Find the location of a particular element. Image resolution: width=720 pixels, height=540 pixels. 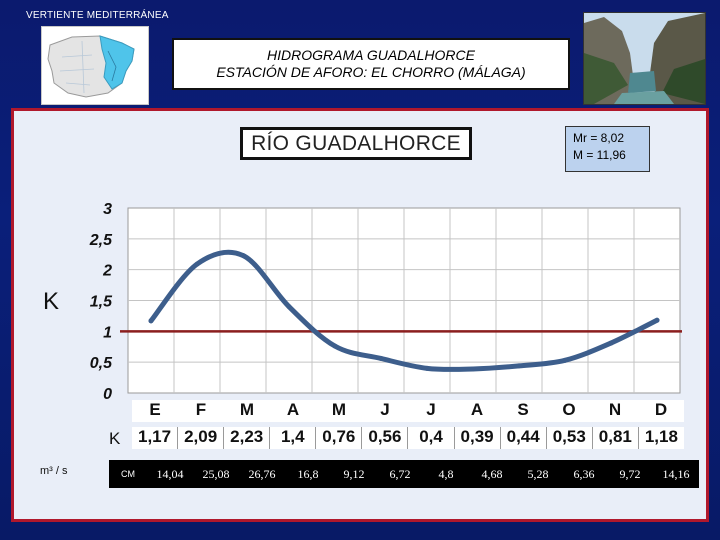

gorge-photo-graphic is located at coordinates (644, 58).